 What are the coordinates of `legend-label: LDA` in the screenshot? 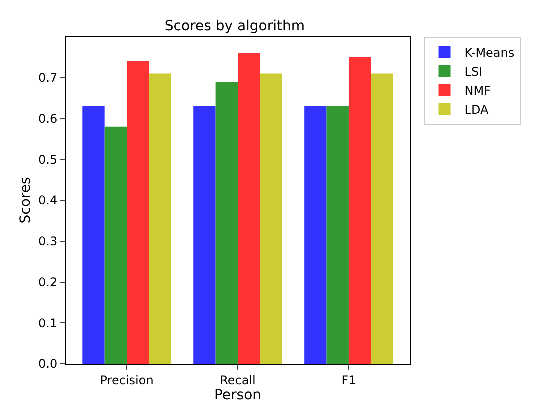 It's located at (477, 110).